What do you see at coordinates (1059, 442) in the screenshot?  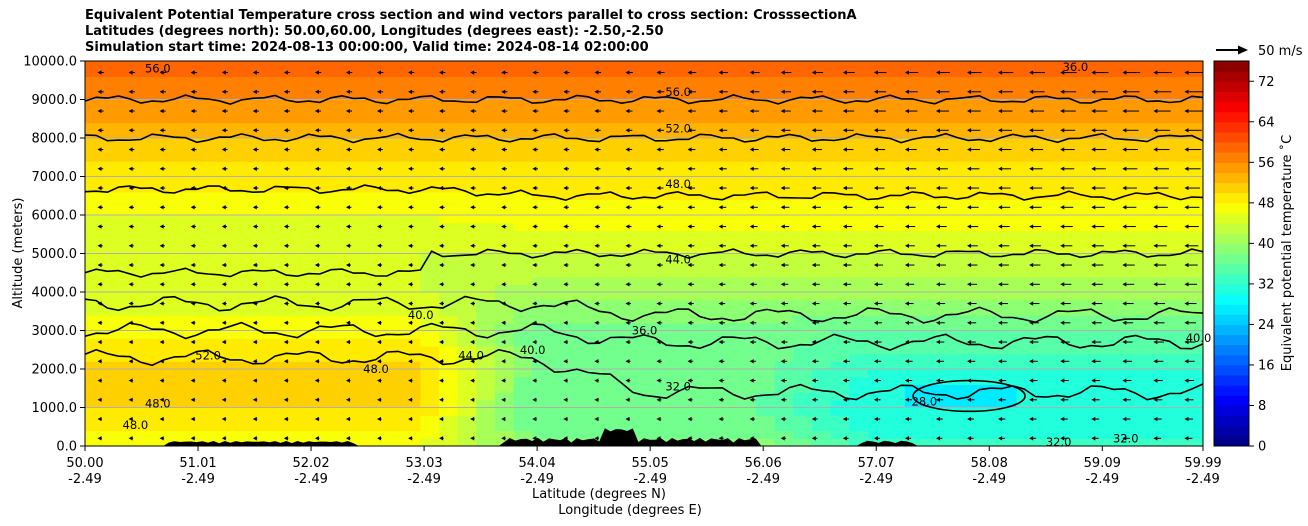 I see `contour-label: 32.0` at bounding box center [1059, 442].